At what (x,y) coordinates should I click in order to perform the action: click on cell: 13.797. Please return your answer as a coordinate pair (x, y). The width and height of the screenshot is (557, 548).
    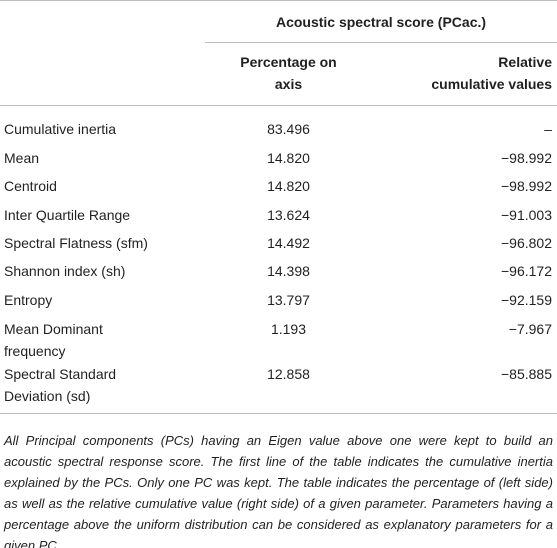
    Looking at the image, I should click on (288, 300).